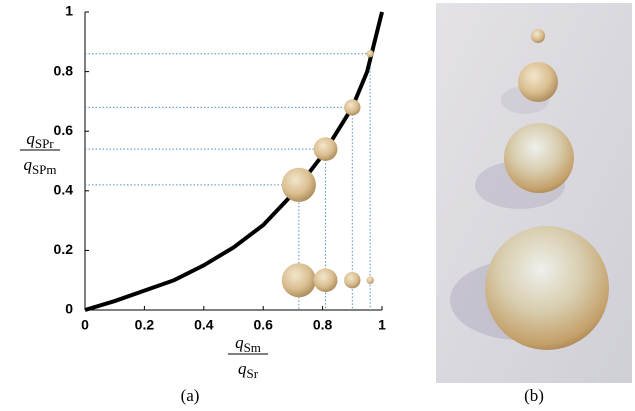  I want to click on caption: (a), so click(190, 395).